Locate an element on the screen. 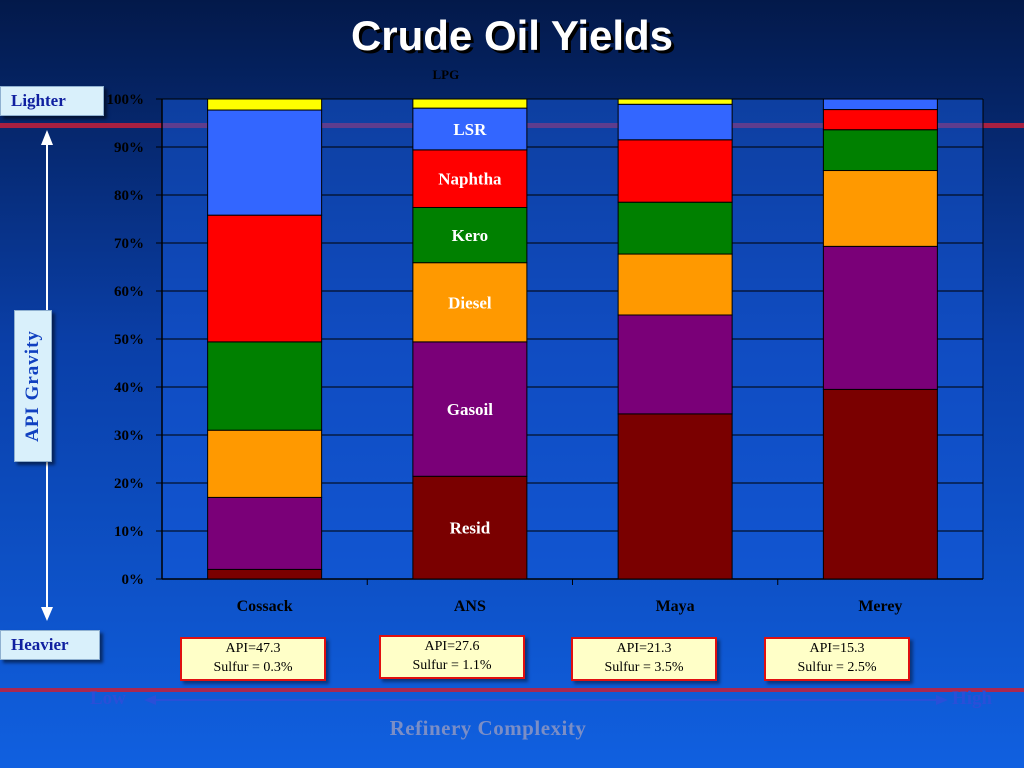 This screenshot has height=768, width=1024. api-gravity-label: API Gravity is located at coordinates (32, 386).